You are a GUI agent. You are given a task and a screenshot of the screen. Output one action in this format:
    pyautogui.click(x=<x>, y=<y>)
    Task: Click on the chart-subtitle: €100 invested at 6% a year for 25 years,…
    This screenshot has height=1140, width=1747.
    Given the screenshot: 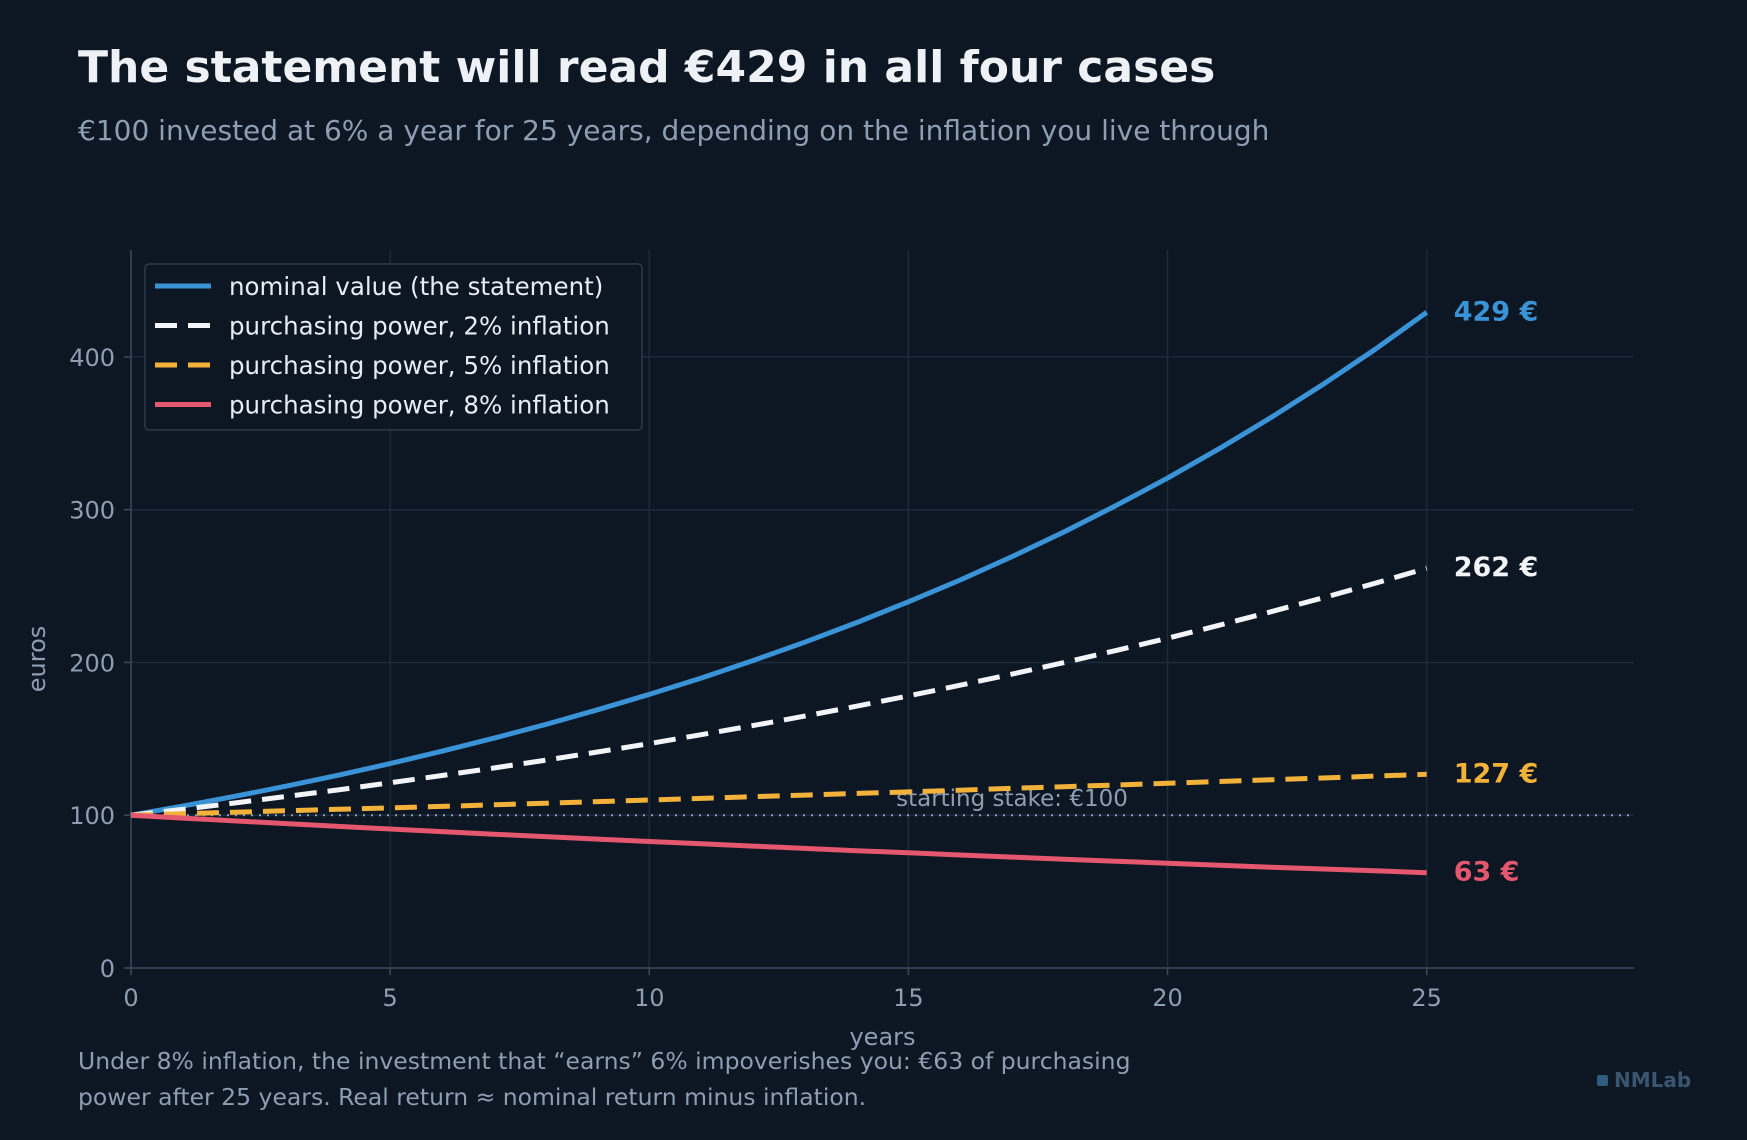 What is the action you would take?
    pyautogui.click(x=674, y=130)
    